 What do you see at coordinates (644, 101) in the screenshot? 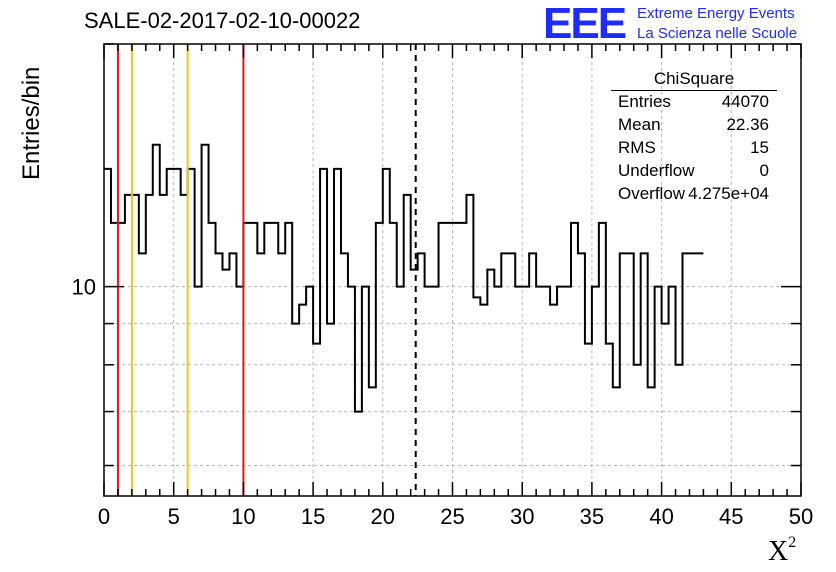
I see `stat-key: Entries` at bounding box center [644, 101].